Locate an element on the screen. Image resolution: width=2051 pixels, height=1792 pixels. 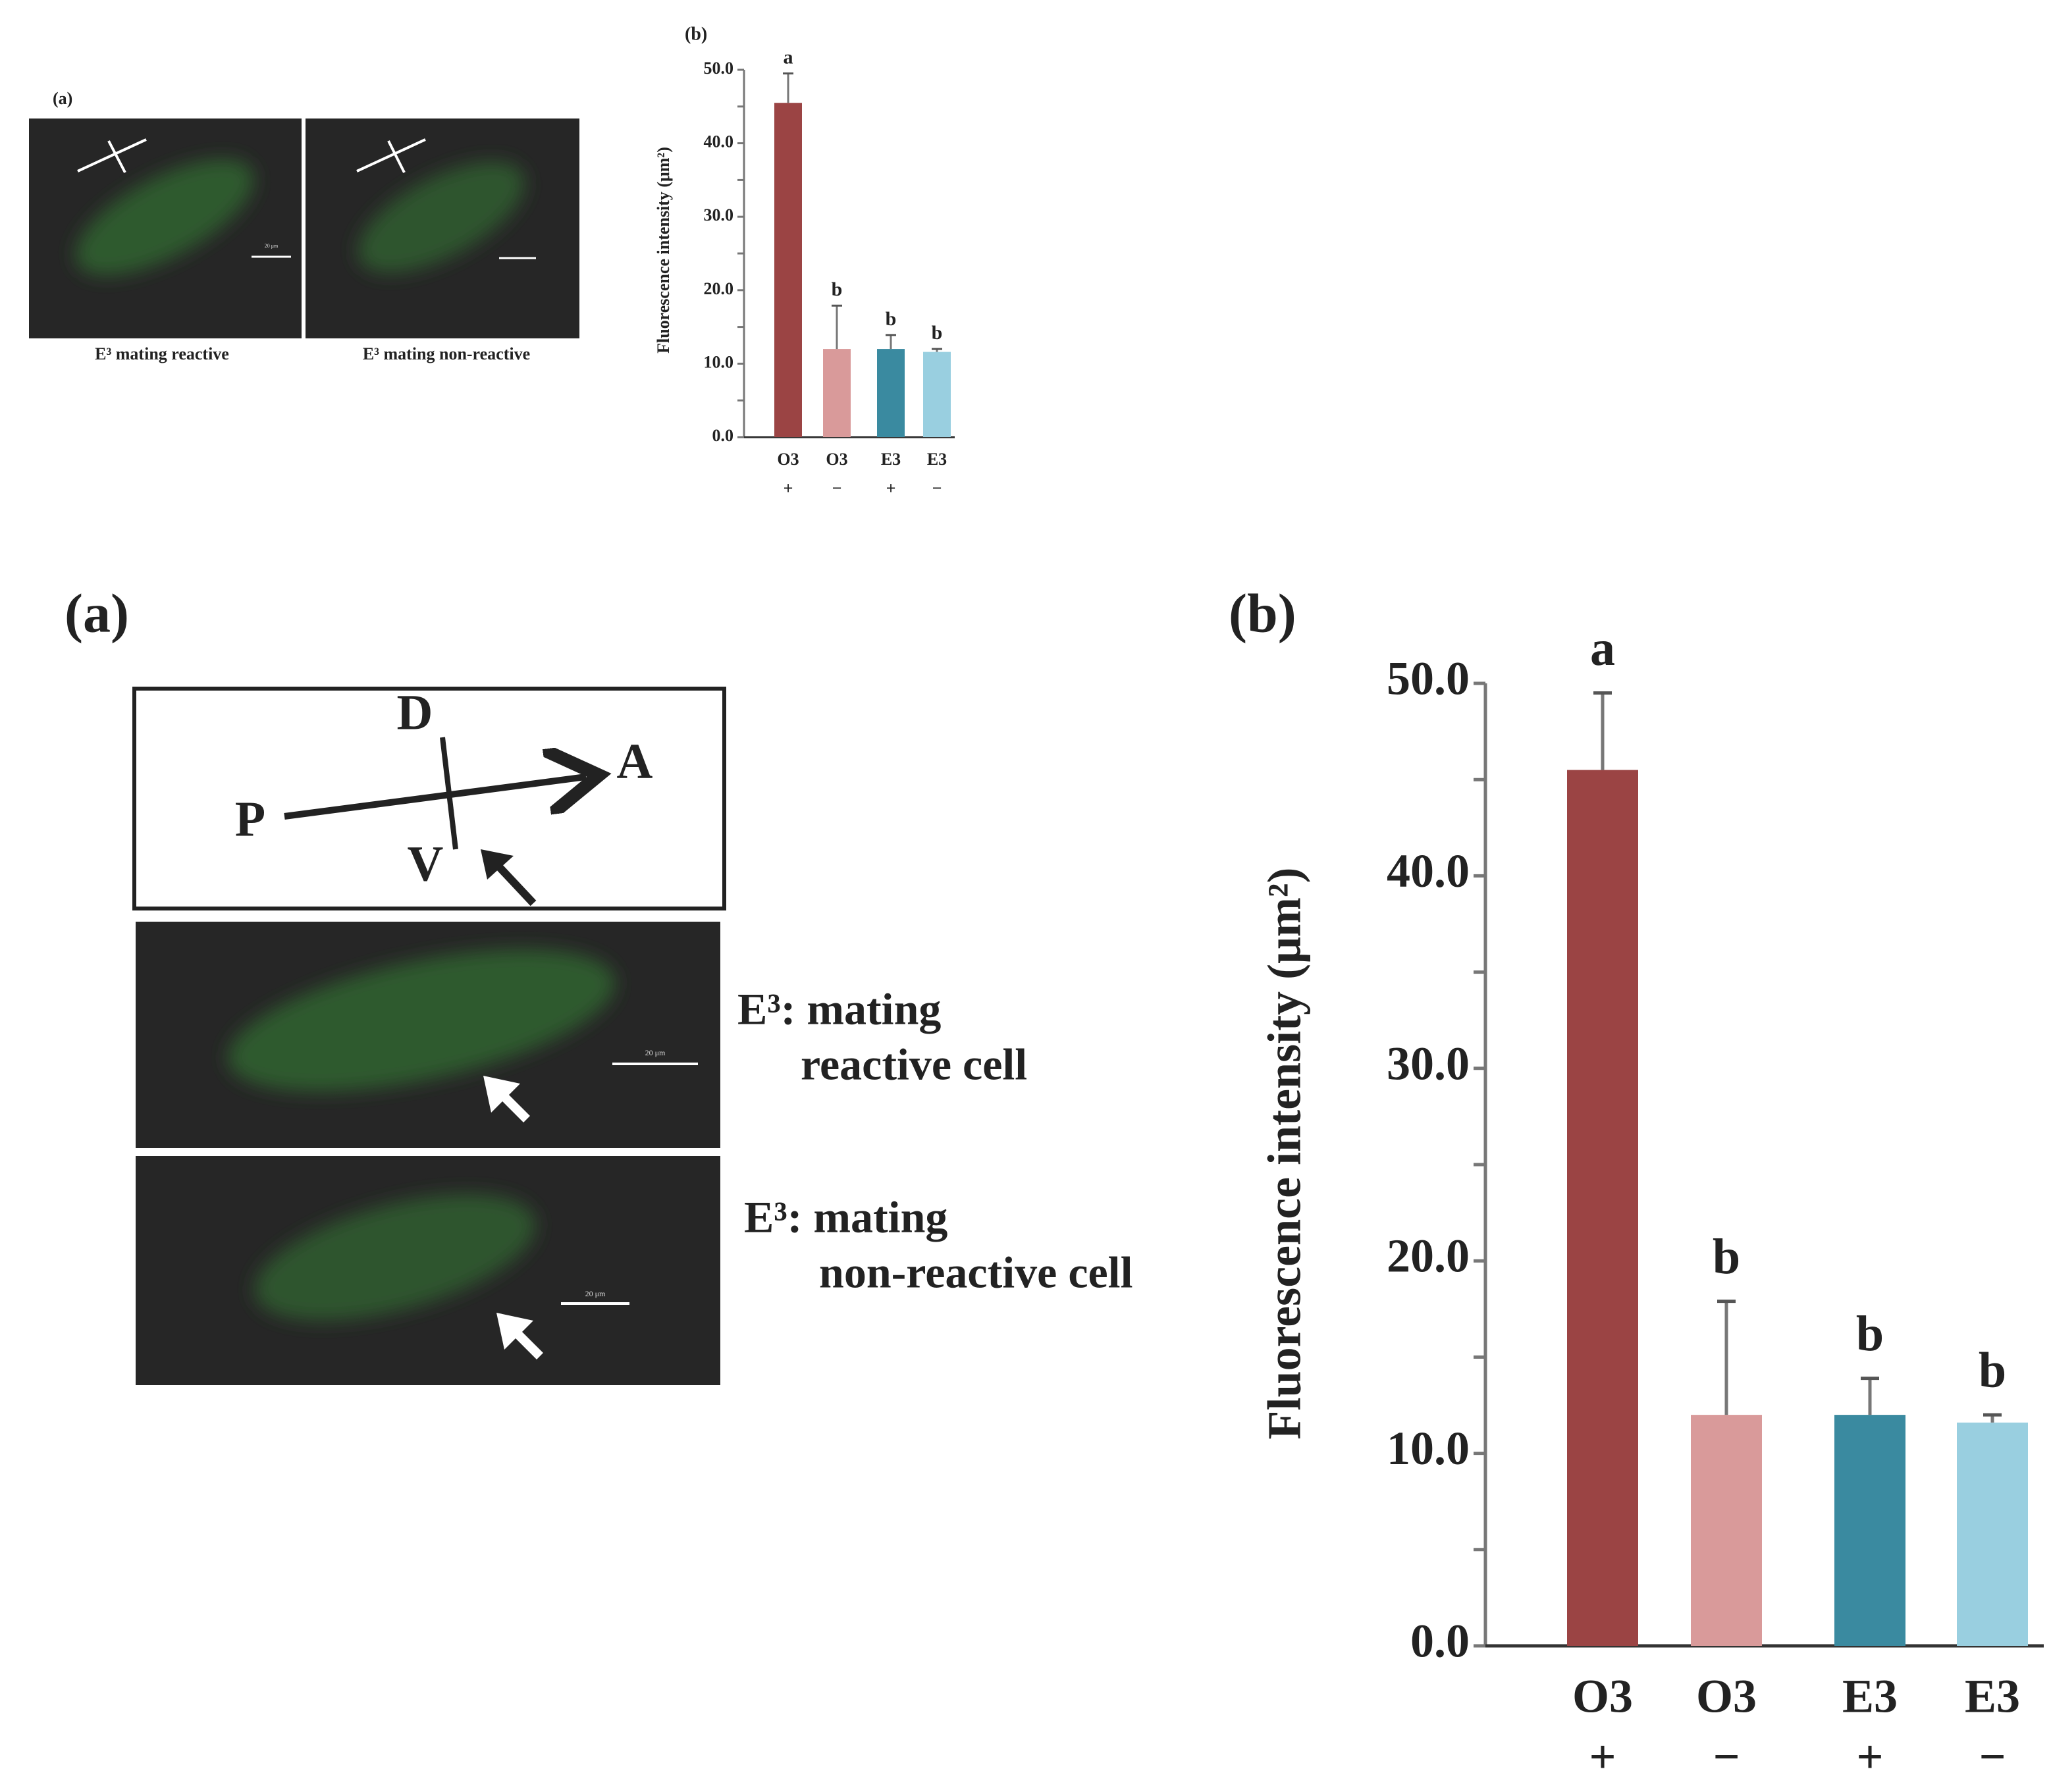
orientation-diagram is located at coordinates (429, 799).